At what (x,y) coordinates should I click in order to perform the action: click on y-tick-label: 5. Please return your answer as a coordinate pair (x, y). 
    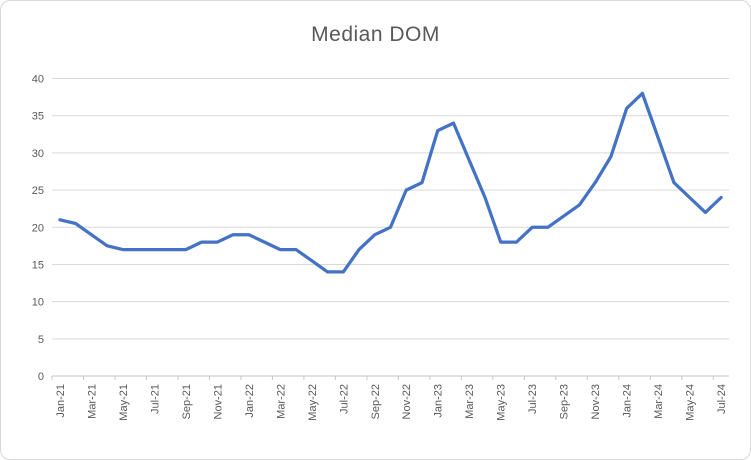
    Looking at the image, I should click on (41, 340).